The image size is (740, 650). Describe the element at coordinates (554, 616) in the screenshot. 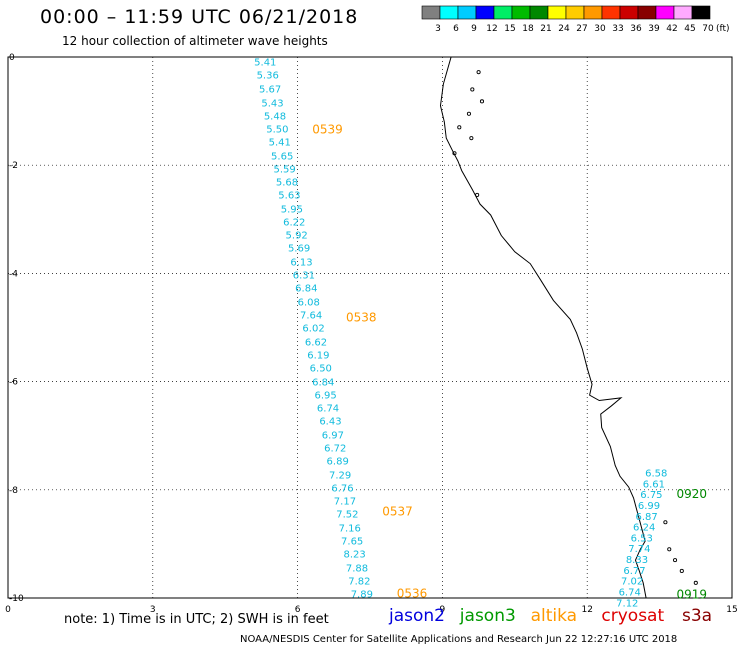

I see `satellite-name: altika` at that location.